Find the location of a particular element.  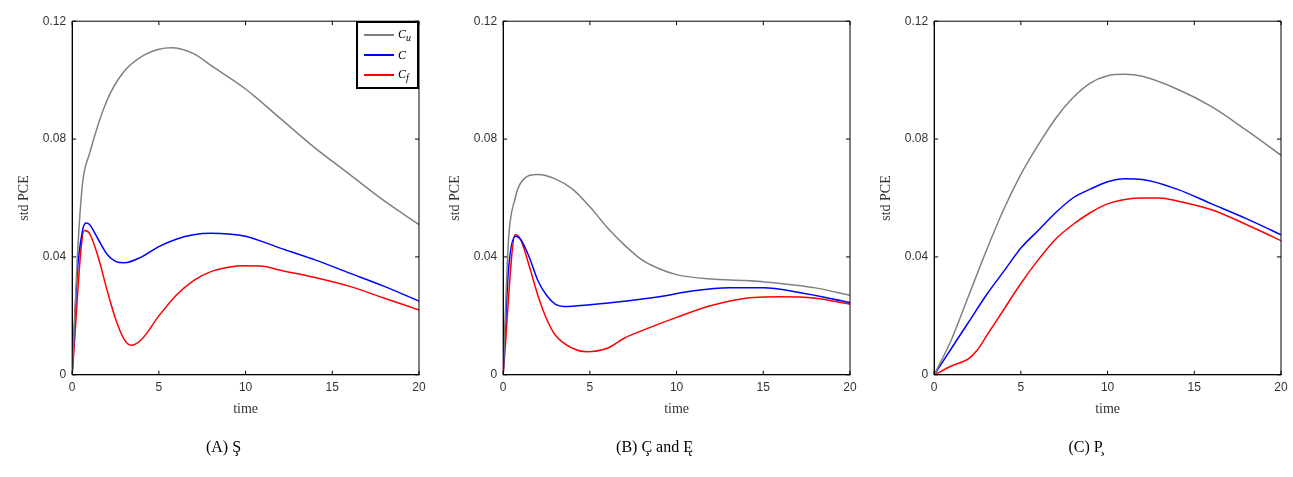

text: (A) Ş is located at coordinates (223, 447).